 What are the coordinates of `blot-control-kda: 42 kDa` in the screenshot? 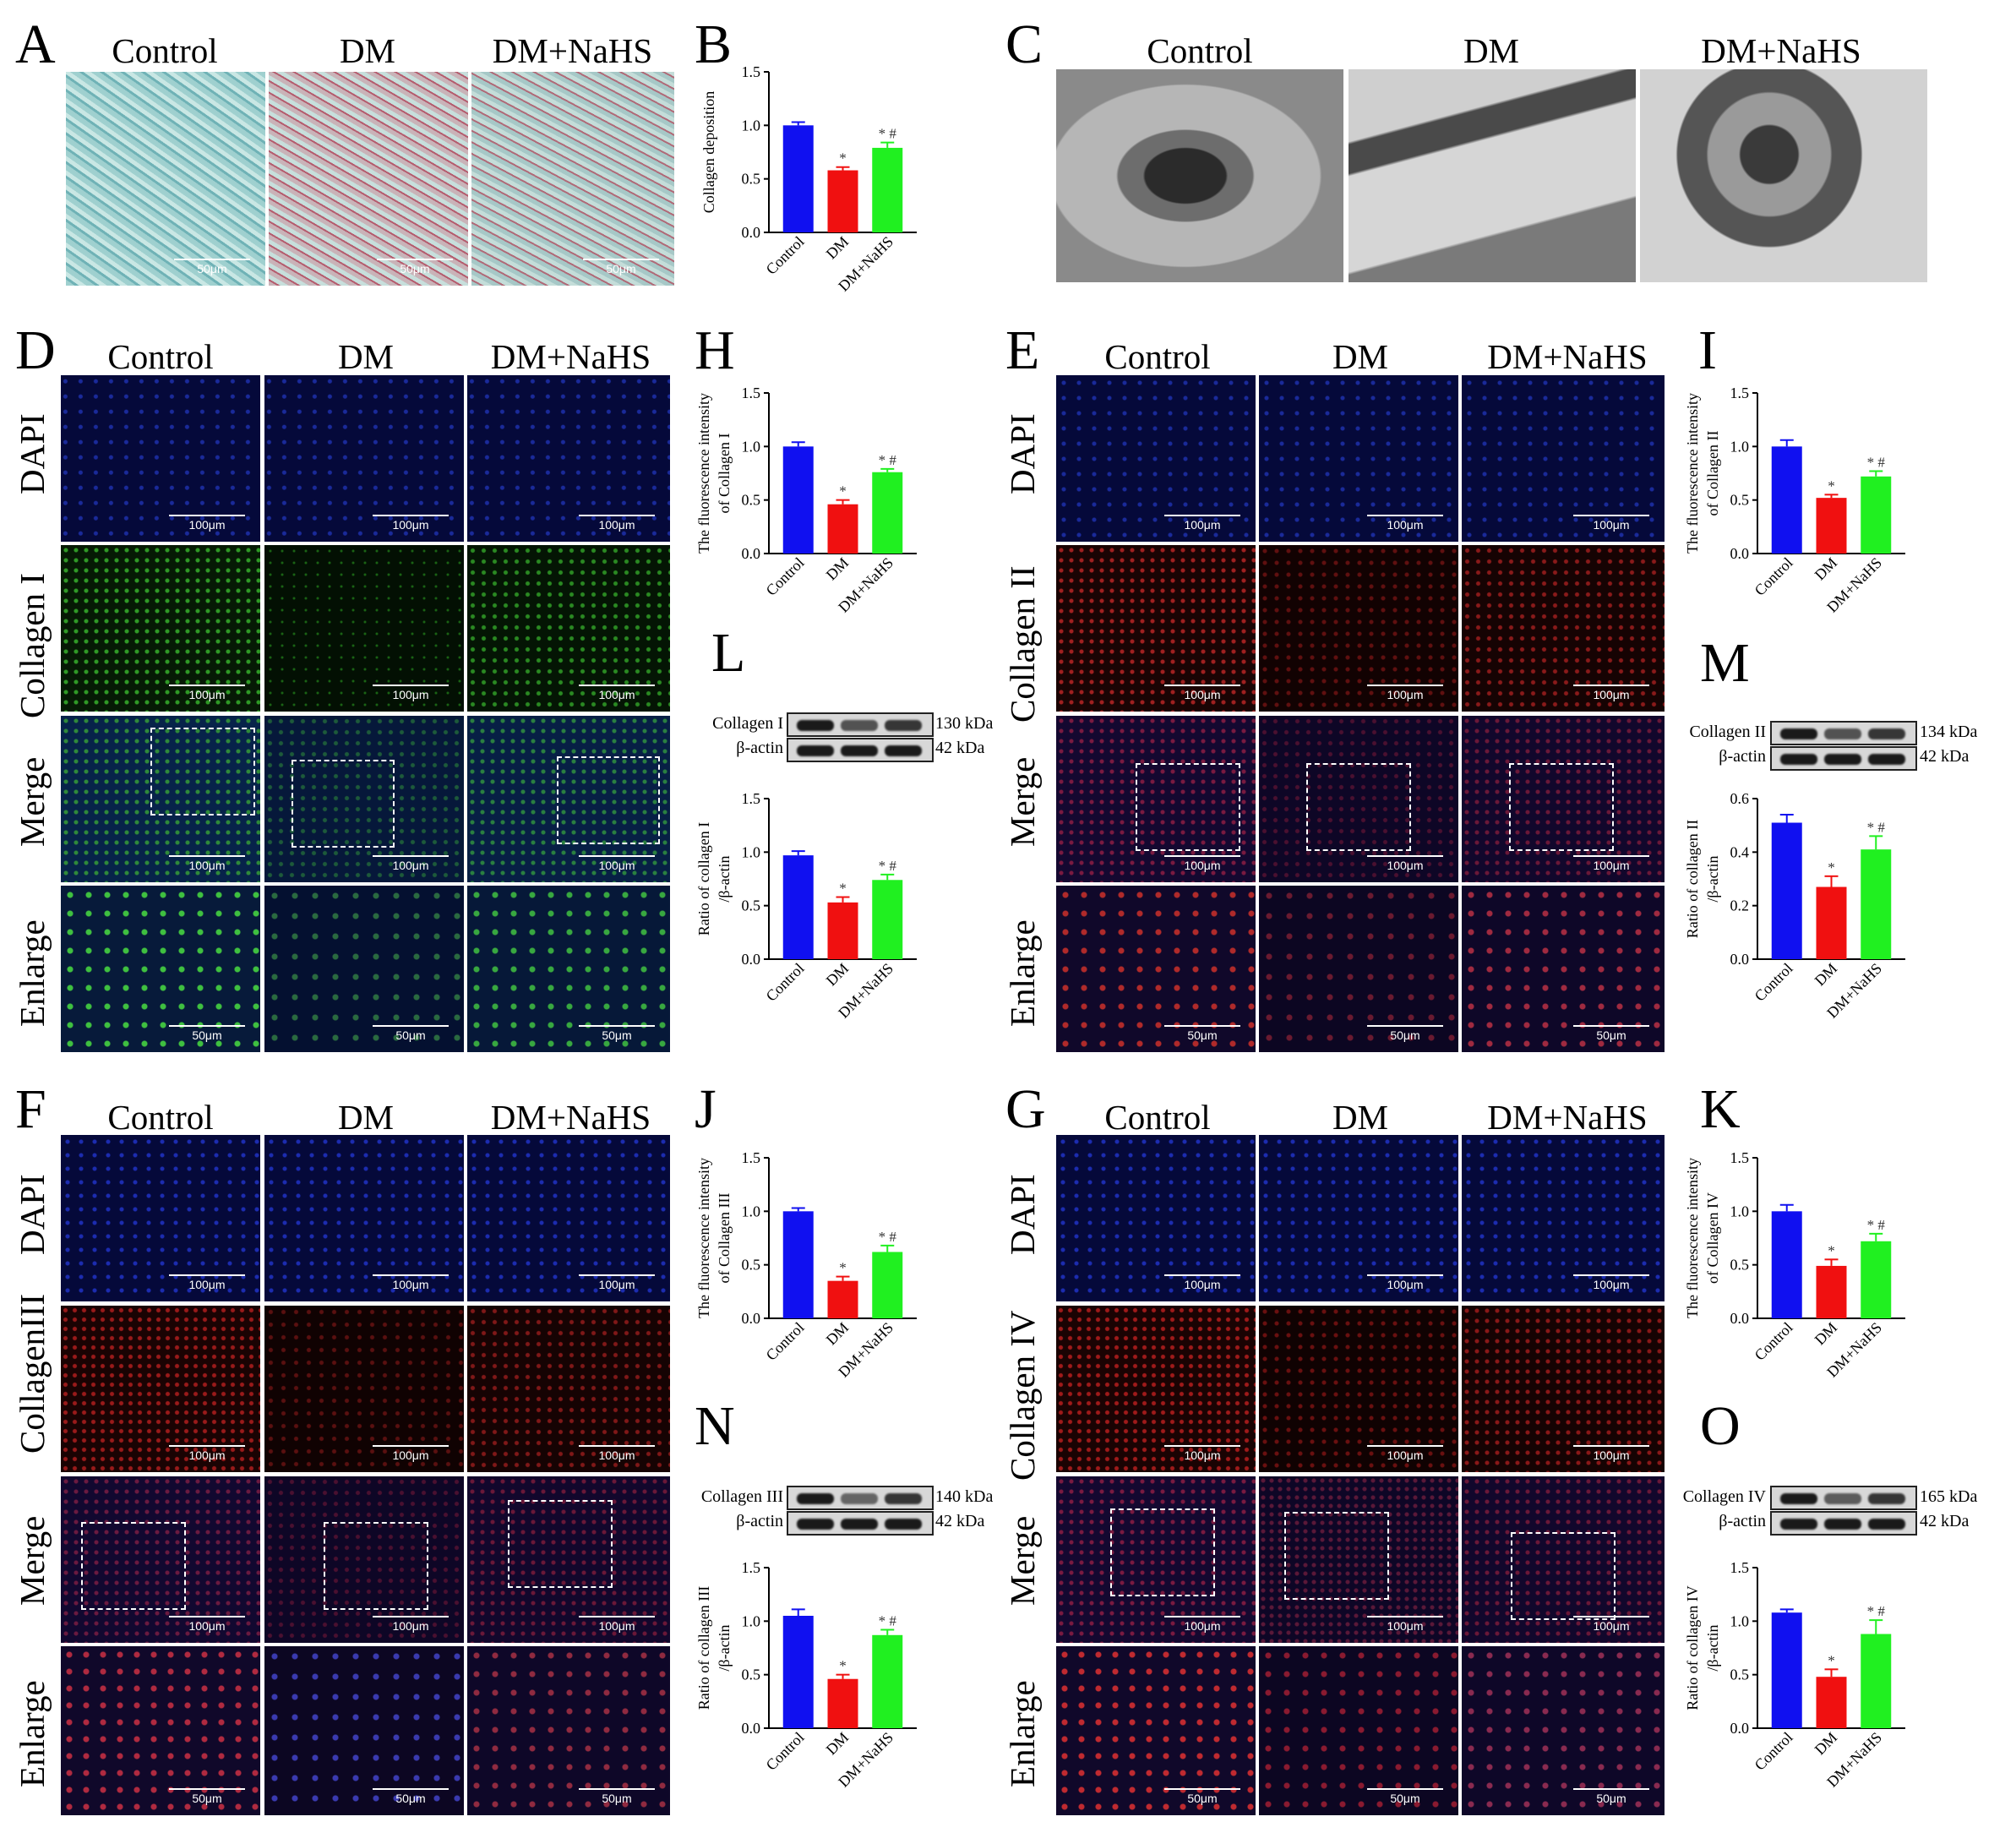 It's located at (960, 748).